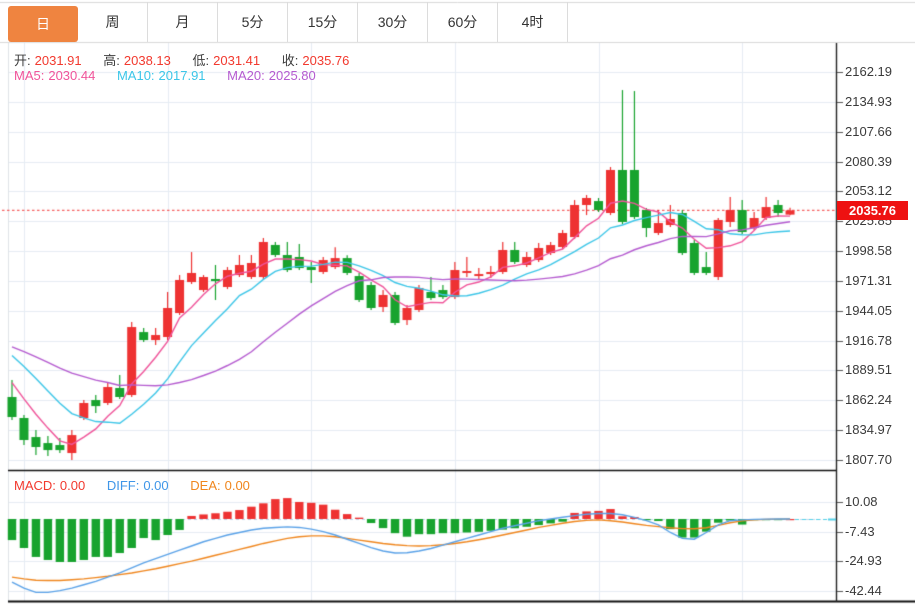 This screenshot has height=607, width=915. Describe the element at coordinates (868, 101) in the screenshot. I see `price-tick-label: 2134.93` at that location.